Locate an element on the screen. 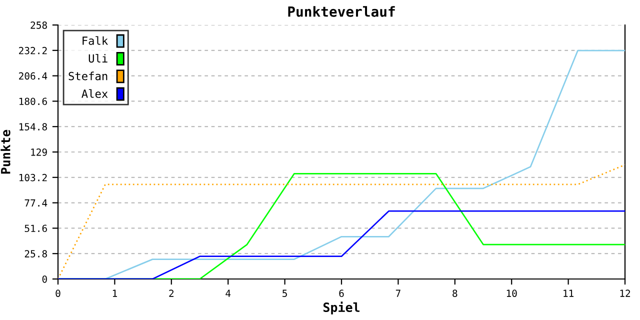 The image size is (640, 320). y-tick-label: 154.8 is located at coordinates (33, 126).